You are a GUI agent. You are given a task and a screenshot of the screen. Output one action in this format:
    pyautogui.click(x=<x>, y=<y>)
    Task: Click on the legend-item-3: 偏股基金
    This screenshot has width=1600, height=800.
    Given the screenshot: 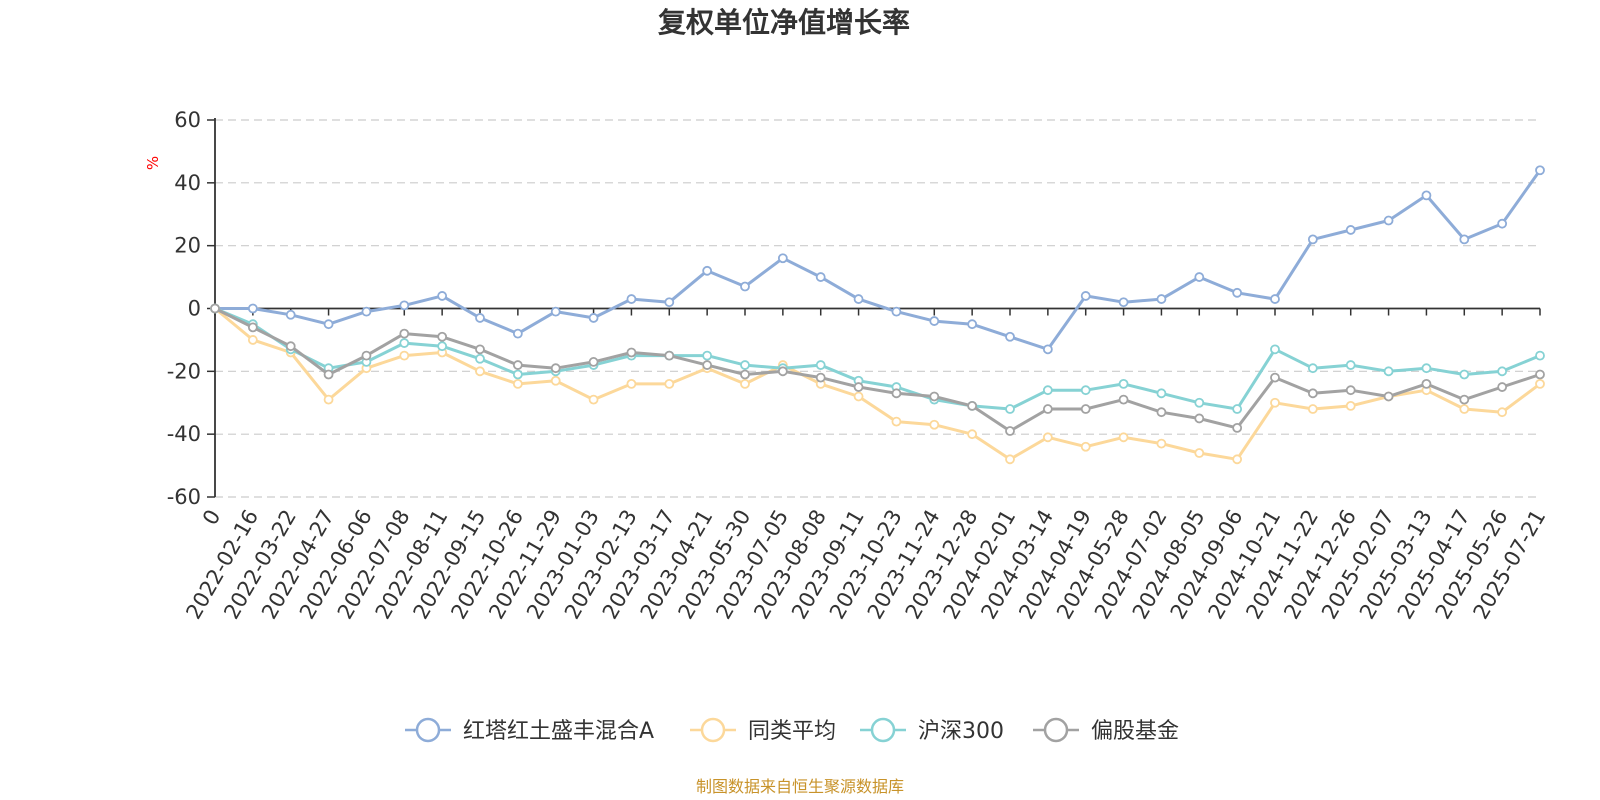 What is the action you would take?
    pyautogui.click(x=1106, y=730)
    